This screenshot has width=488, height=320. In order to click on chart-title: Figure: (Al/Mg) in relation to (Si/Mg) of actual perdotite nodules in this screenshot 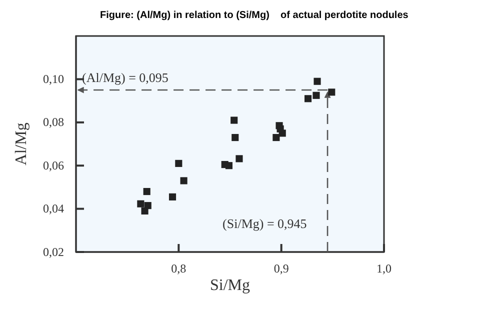, I will do `click(254, 15)`.